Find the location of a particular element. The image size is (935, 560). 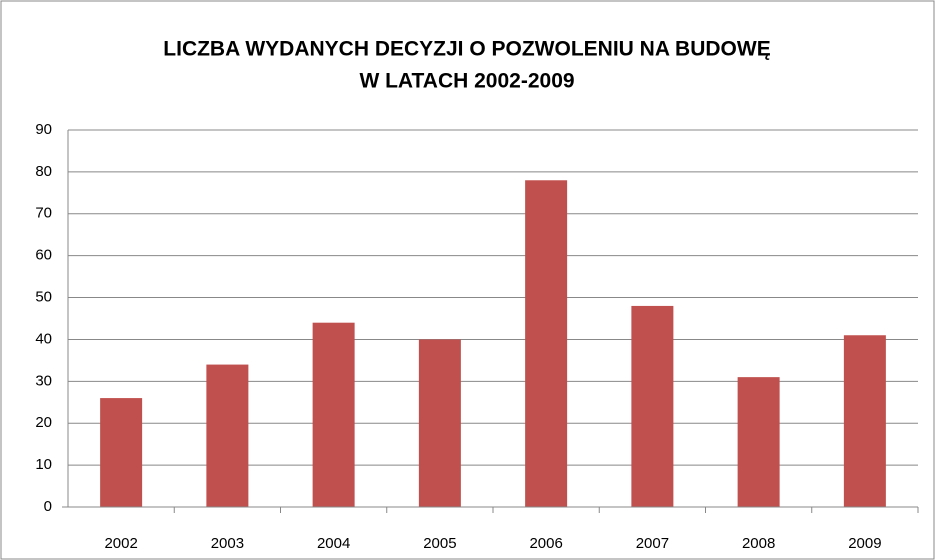

chart-title: W LATACH 2002-2009 is located at coordinates (466, 81).